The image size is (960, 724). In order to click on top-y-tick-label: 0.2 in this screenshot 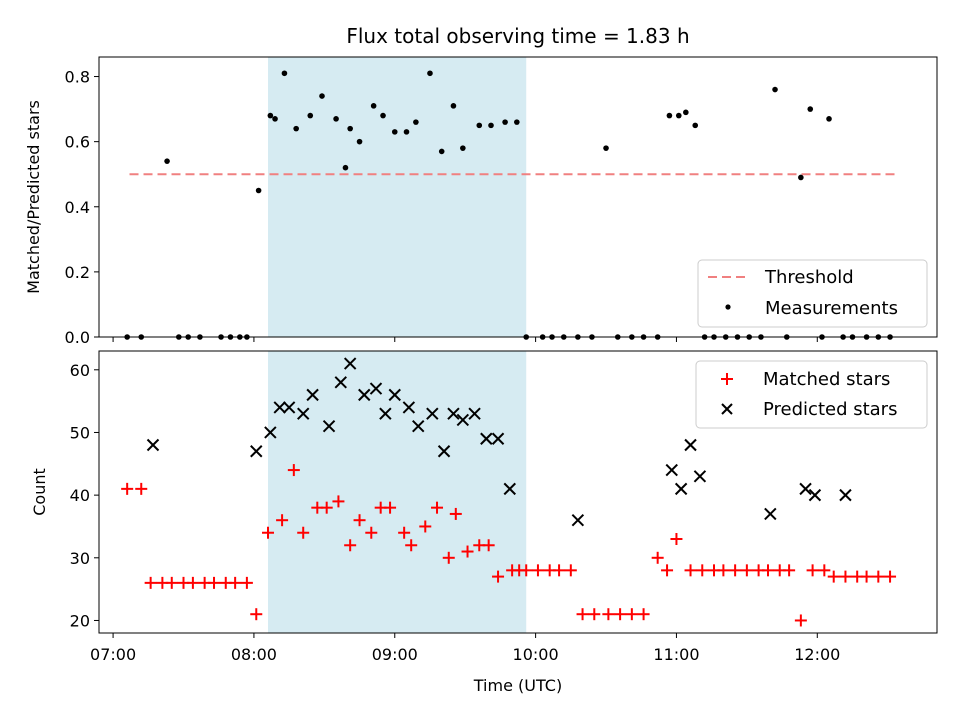, I will do `click(77, 272)`.